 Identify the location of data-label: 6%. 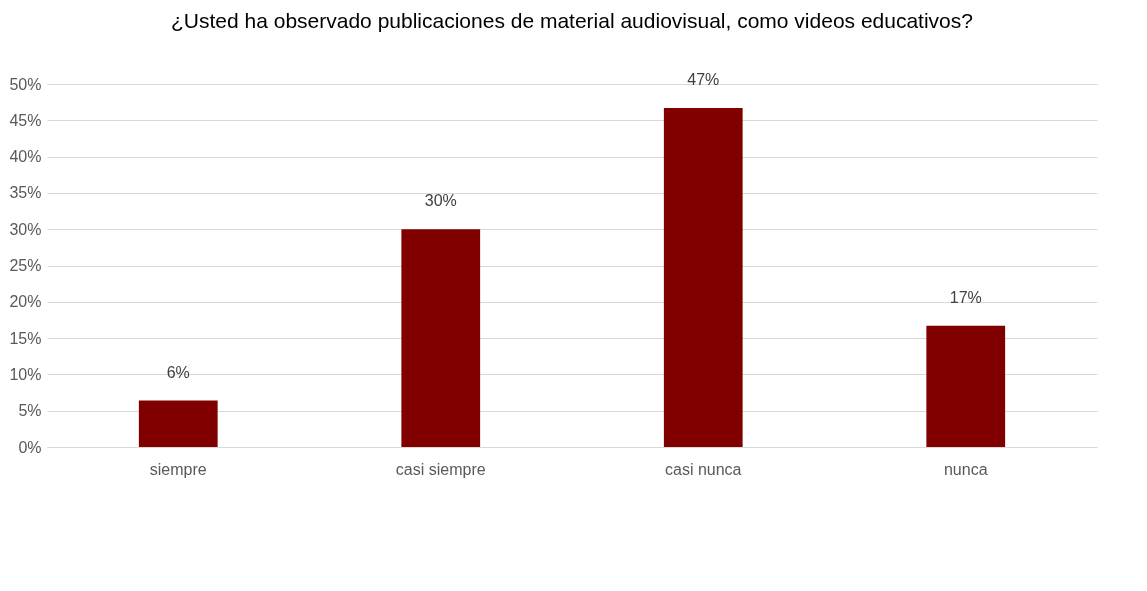
(178, 372).